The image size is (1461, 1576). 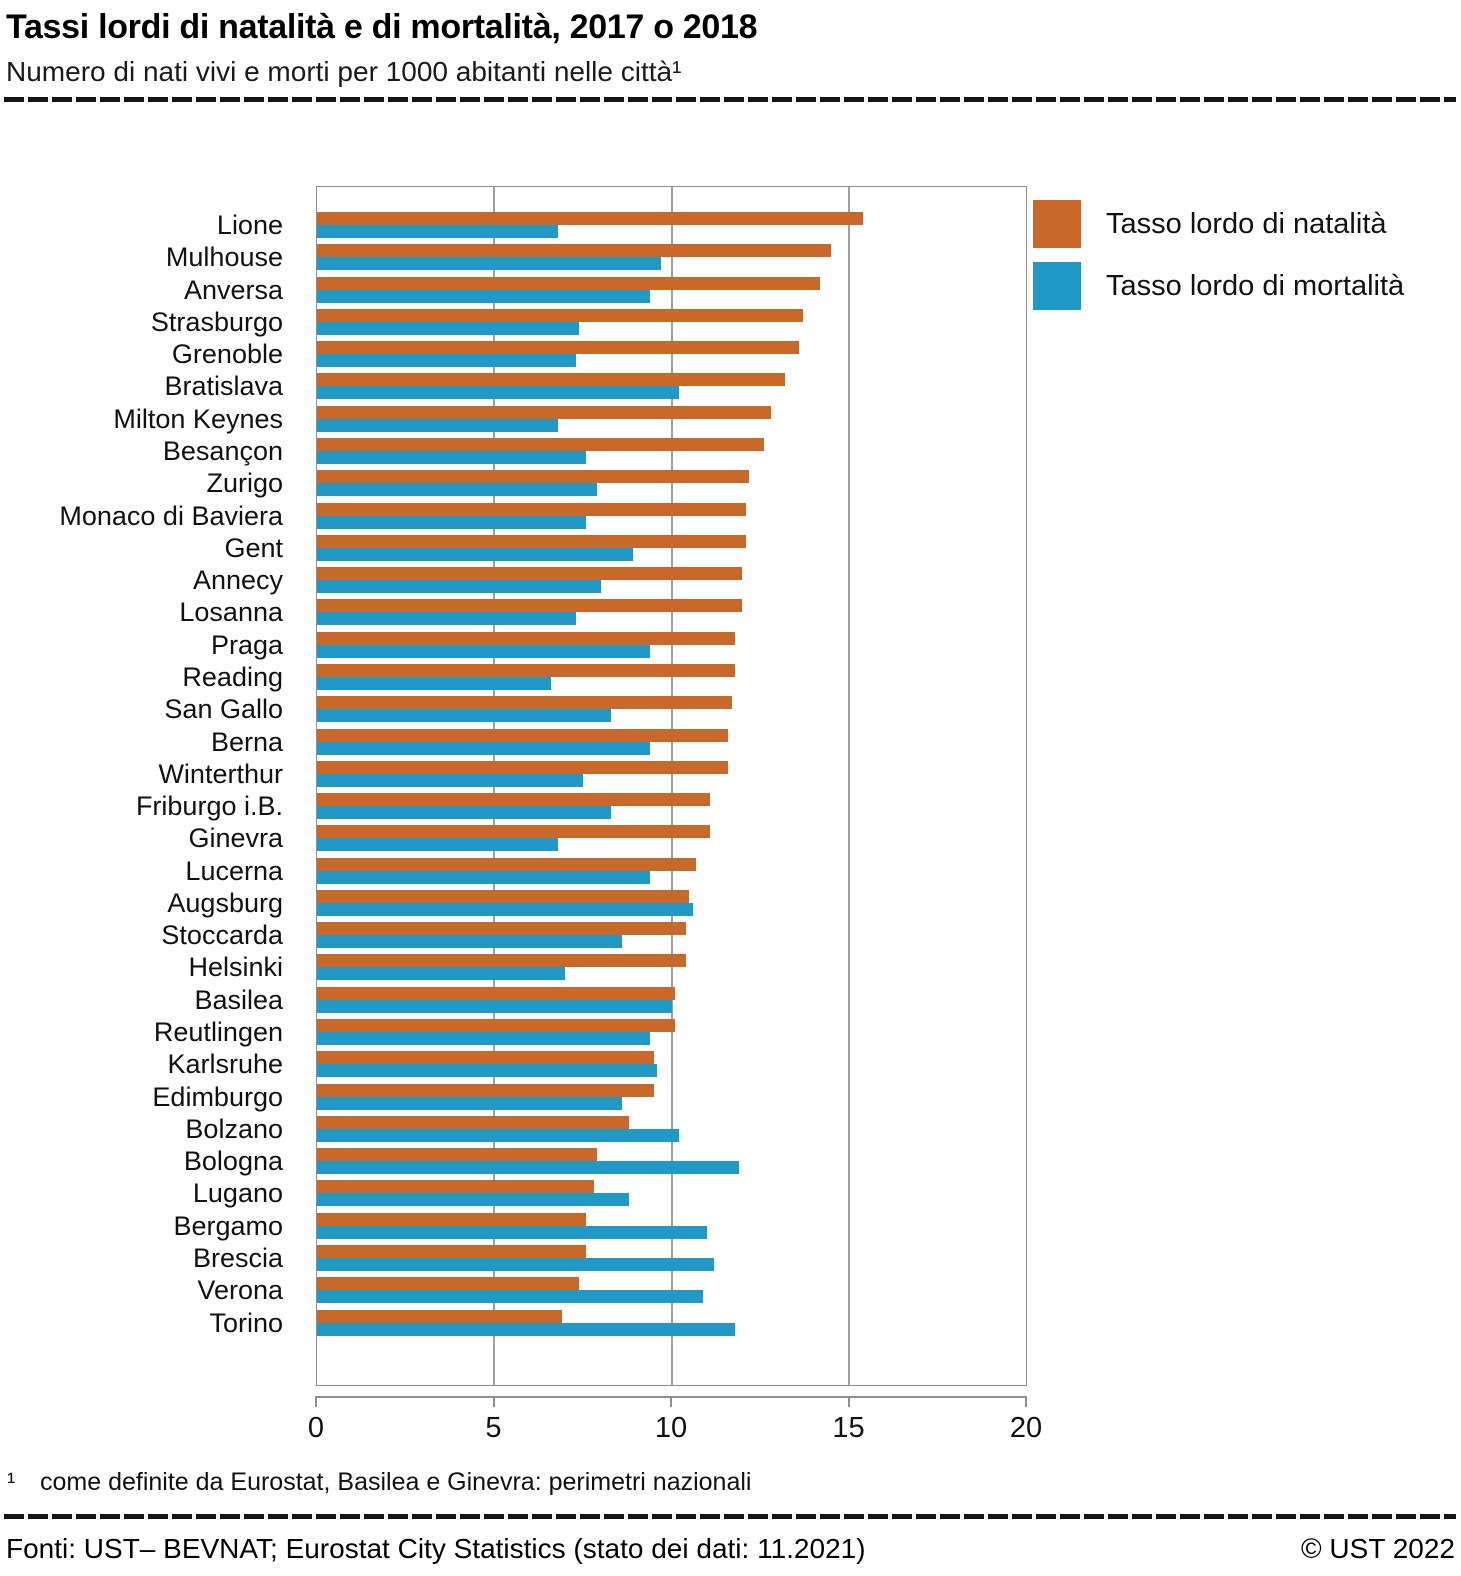 I want to click on footnote-marker: ¹, so click(x=11, y=1482).